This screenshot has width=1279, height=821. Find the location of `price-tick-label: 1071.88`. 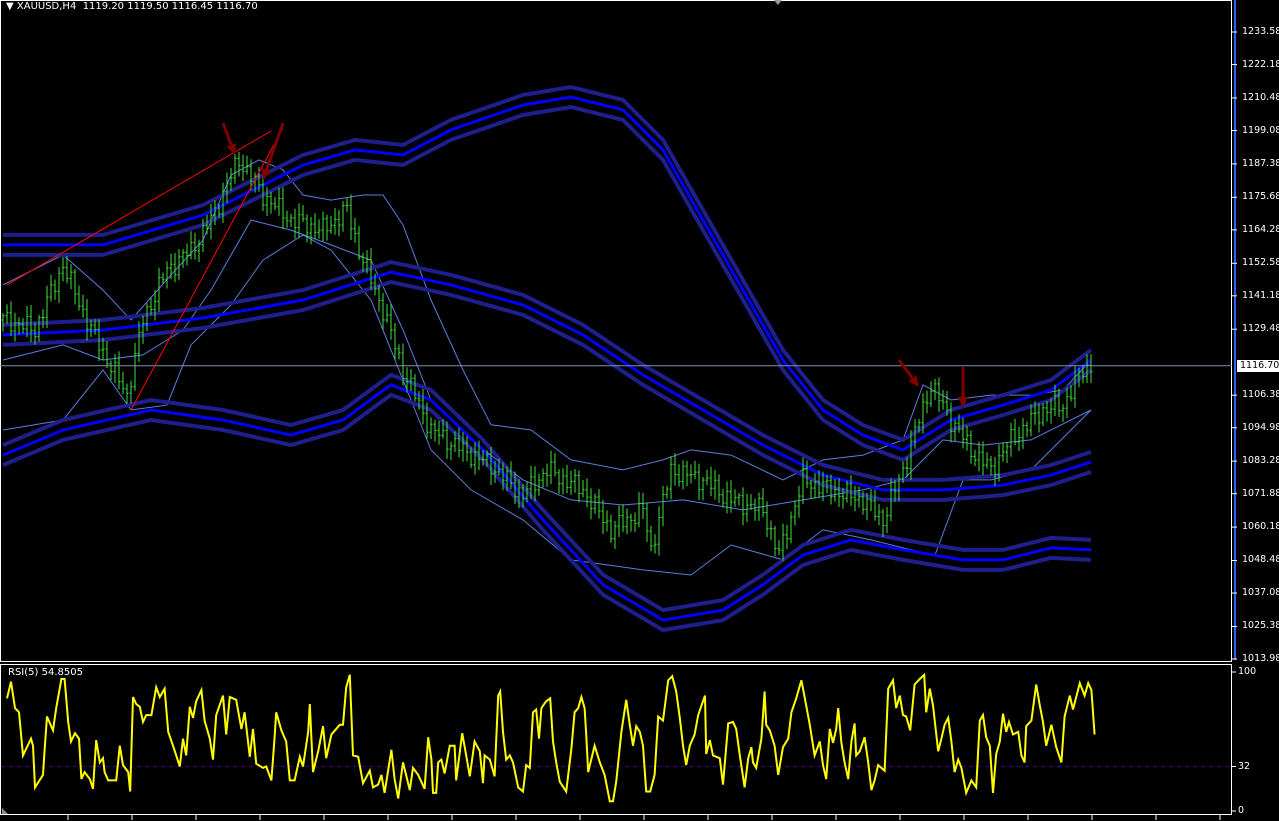

price-tick-label: 1071.88 is located at coordinates (1260, 493).